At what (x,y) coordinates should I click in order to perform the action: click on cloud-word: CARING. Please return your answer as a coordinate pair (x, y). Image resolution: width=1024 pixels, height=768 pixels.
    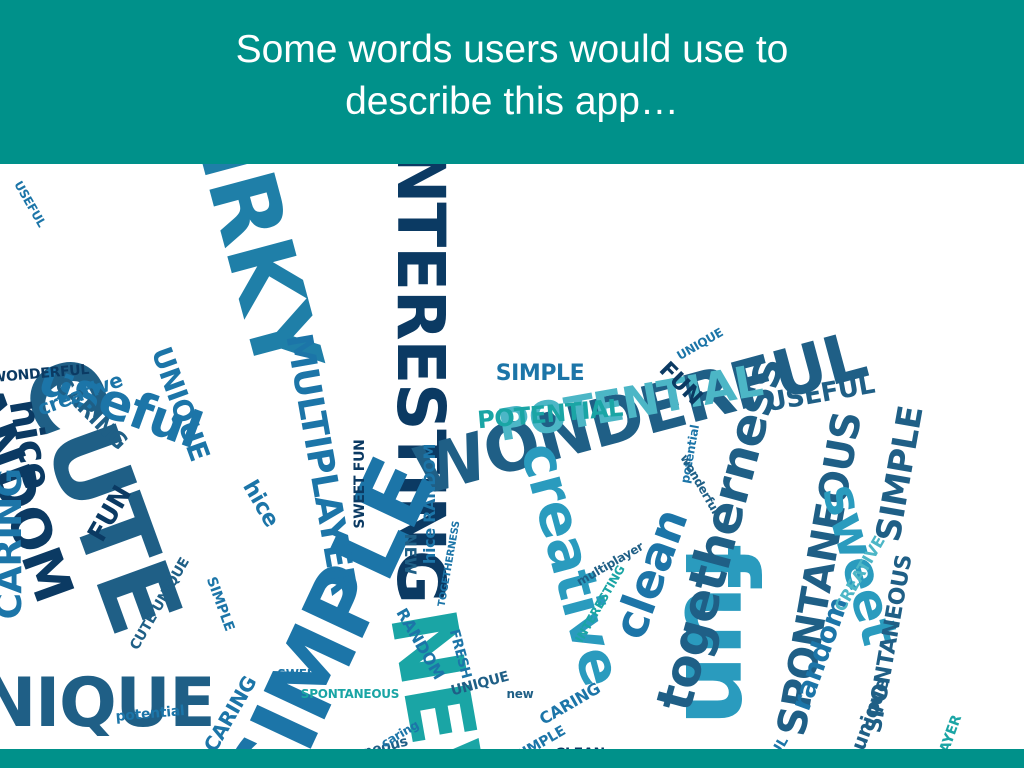
    Looking at the image, I should click on (15, 544).